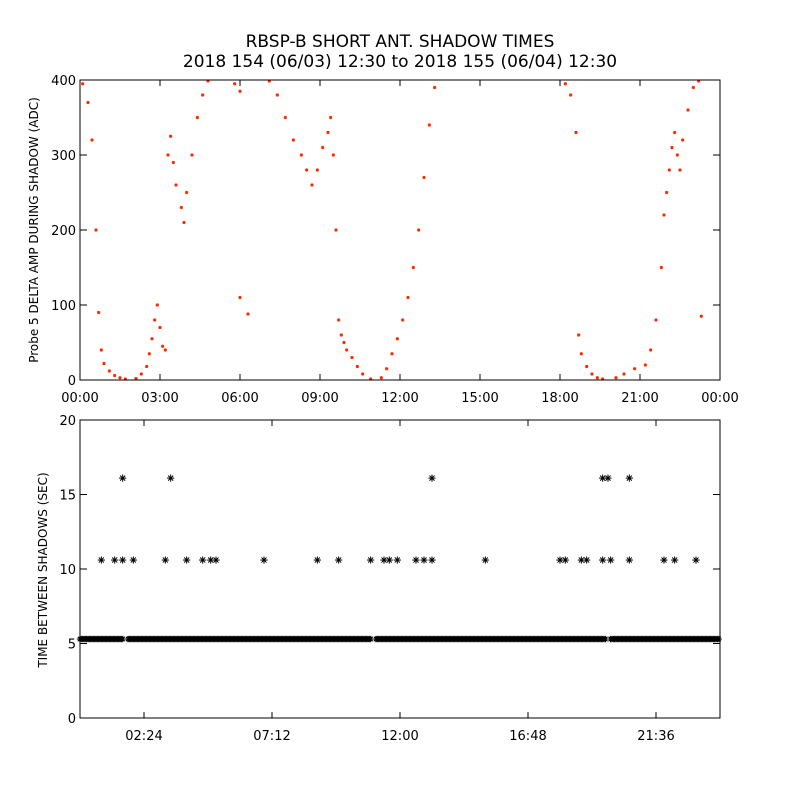 The height and width of the screenshot is (800, 800). I want to click on x-tick-label: 03:00, so click(159, 398).